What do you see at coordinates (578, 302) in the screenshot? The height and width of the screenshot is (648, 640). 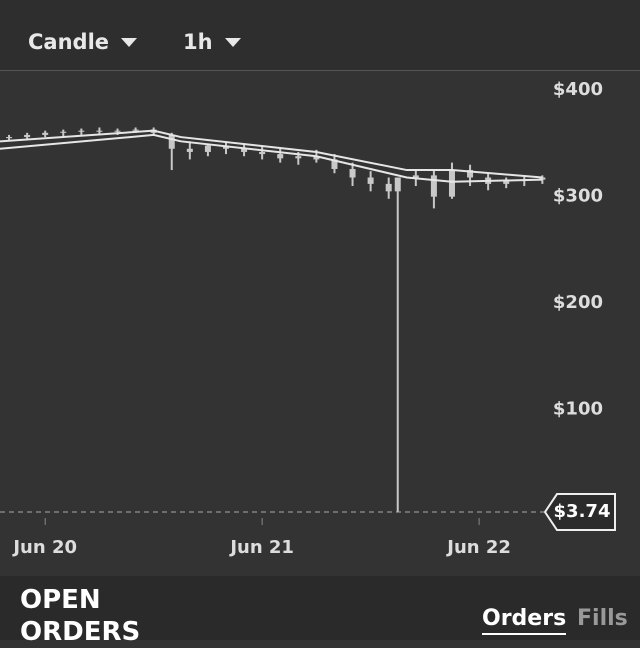 I see `y-tick-label: $200` at bounding box center [578, 302].